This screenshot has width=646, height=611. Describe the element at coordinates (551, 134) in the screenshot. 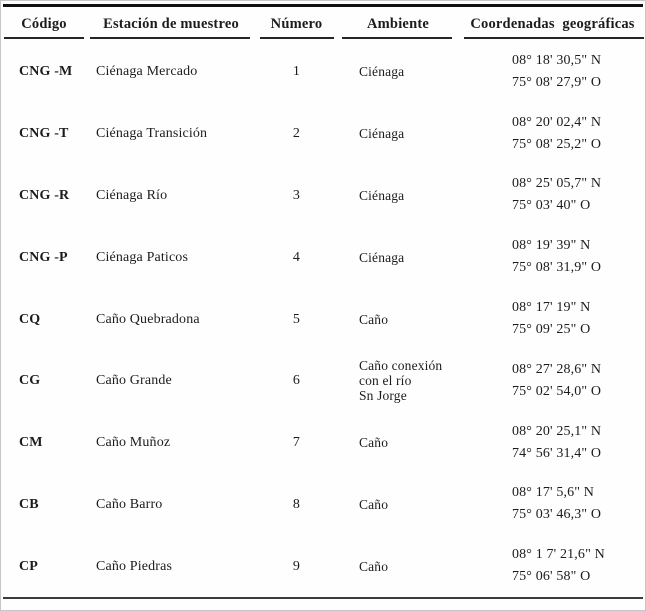

I see `cell-coordenadas: 08° 20' 02,4" N 75° 08' 25,2" O` at that location.